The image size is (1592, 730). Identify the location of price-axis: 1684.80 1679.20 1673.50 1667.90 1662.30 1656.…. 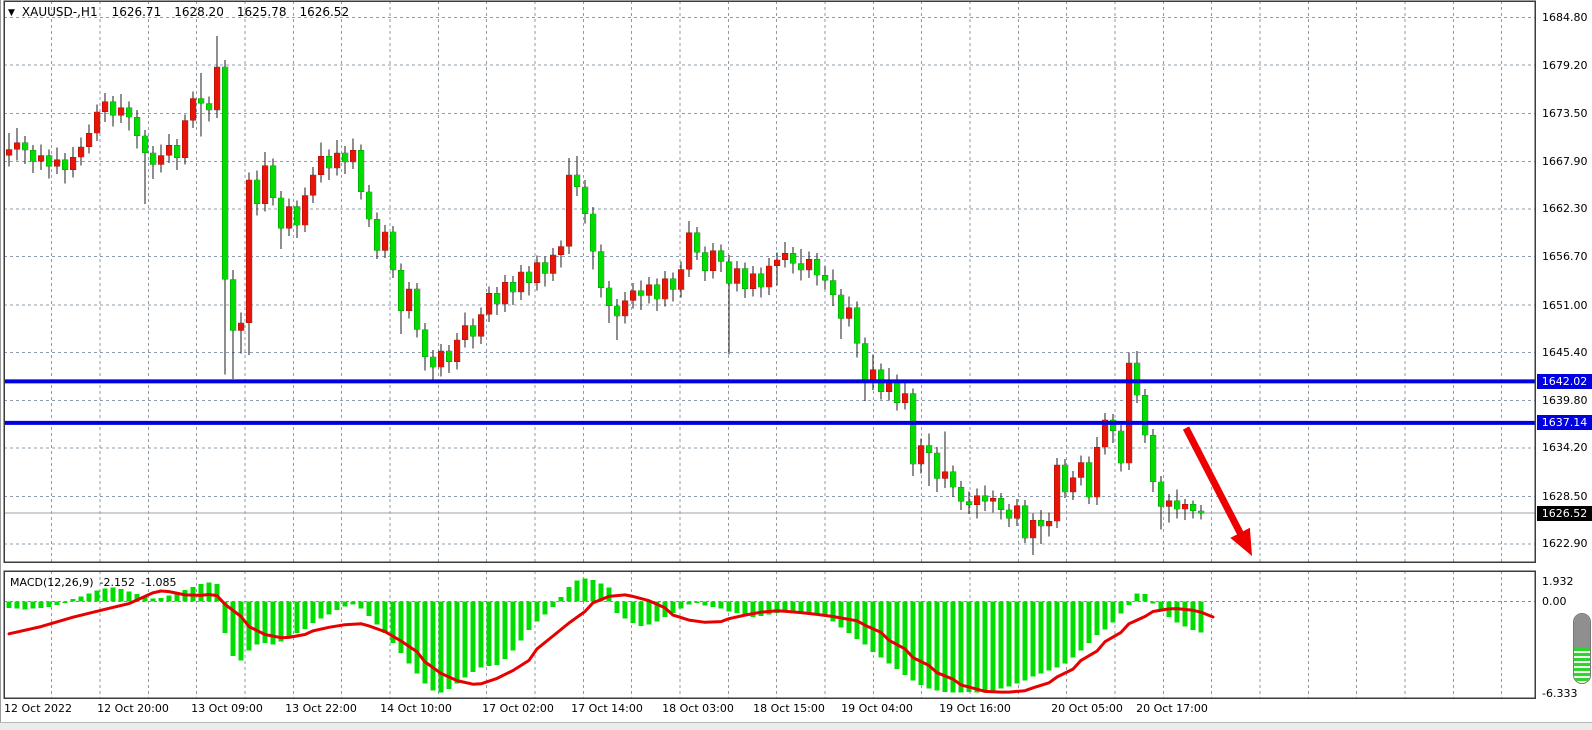
(1567, 280).